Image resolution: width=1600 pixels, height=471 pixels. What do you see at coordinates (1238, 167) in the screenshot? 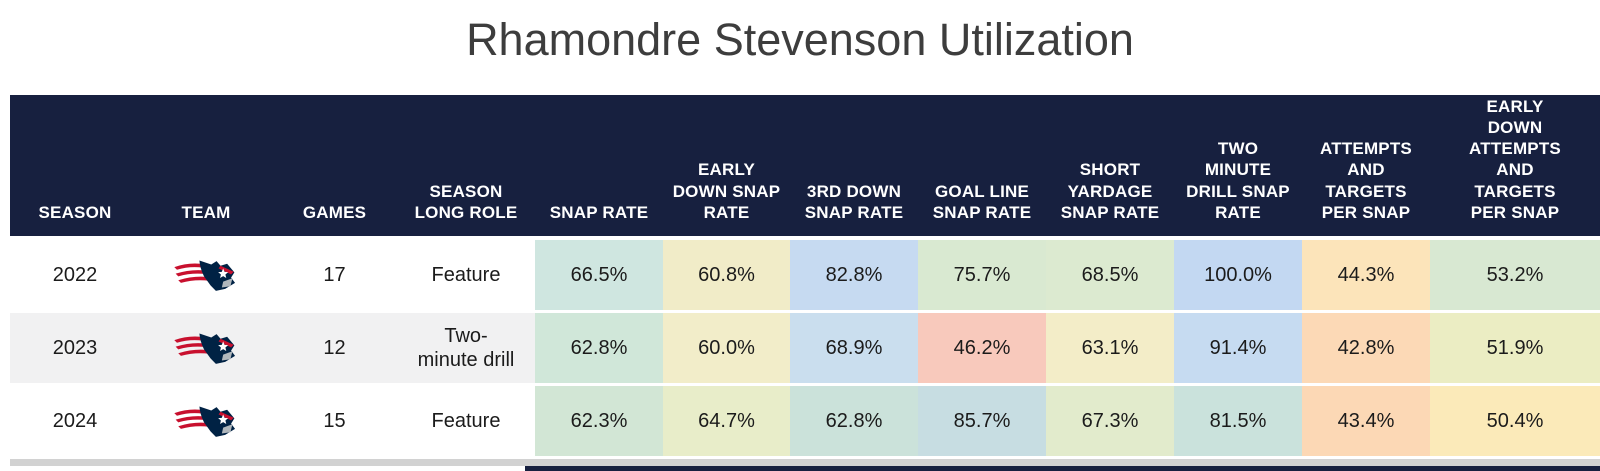
I see `col-header-two-minute-drill-snap-rate: TWO MINUTE DRILL SNAP RATE` at bounding box center [1238, 167].